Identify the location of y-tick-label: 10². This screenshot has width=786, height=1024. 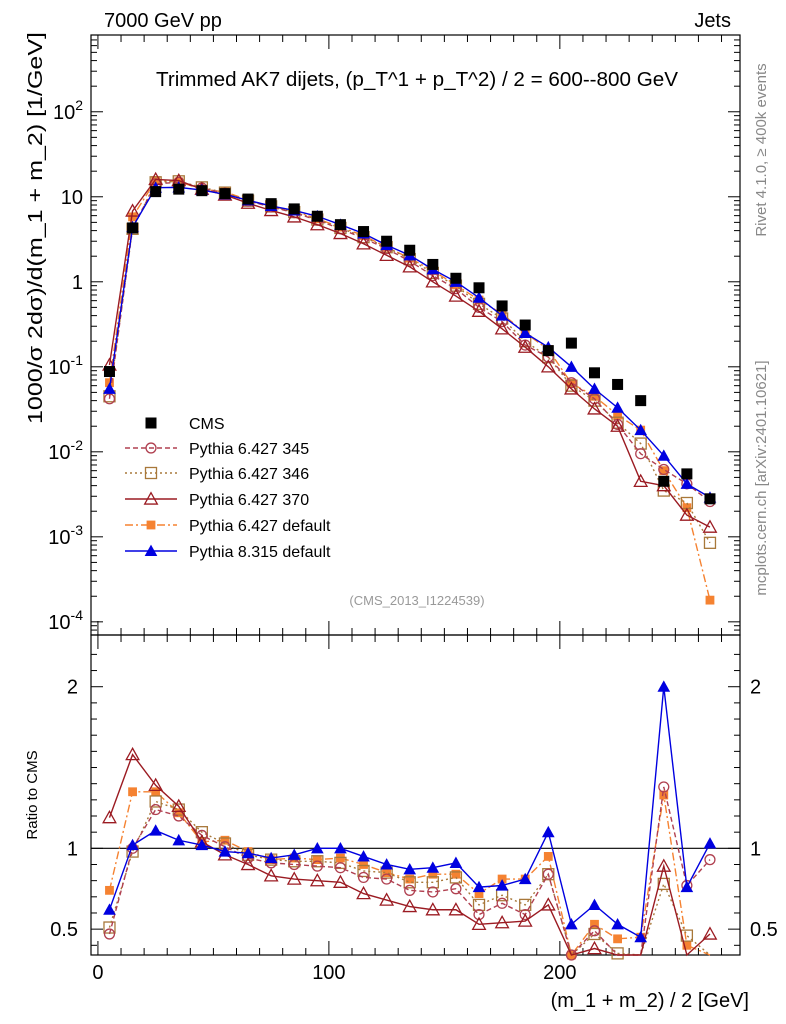
(68, 110).